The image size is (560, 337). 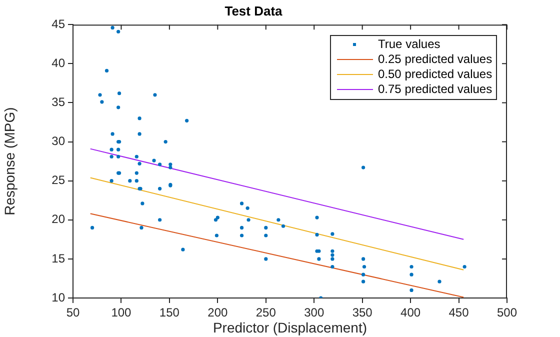 I want to click on x-tick-label: 50, so click(x=73, y=313).